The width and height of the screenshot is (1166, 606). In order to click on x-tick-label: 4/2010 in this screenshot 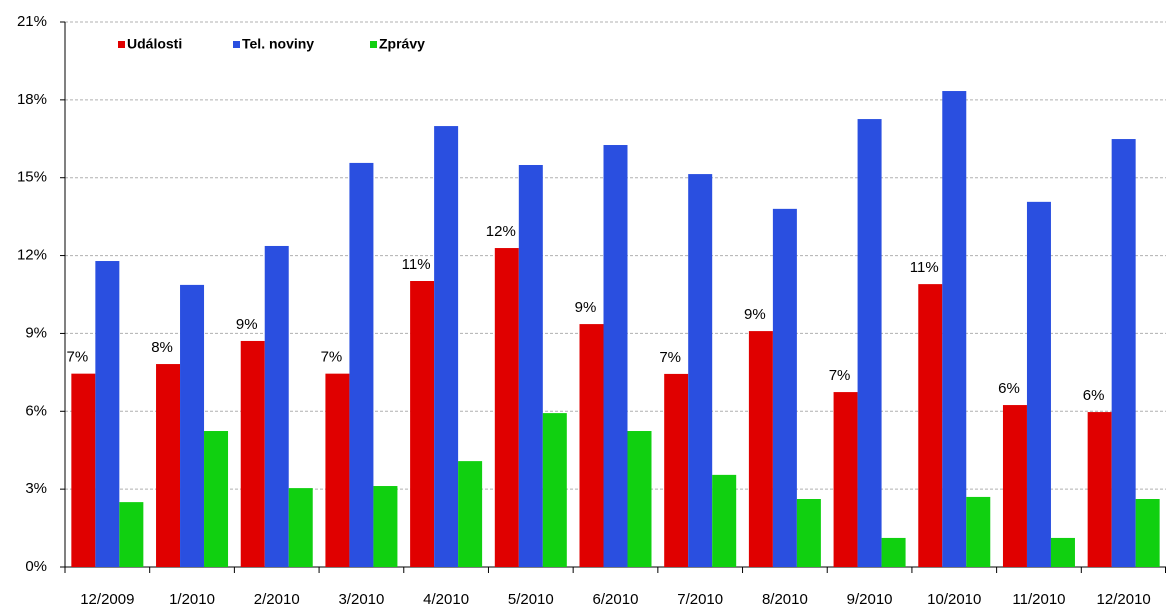, I will do `click(446, 598)`.